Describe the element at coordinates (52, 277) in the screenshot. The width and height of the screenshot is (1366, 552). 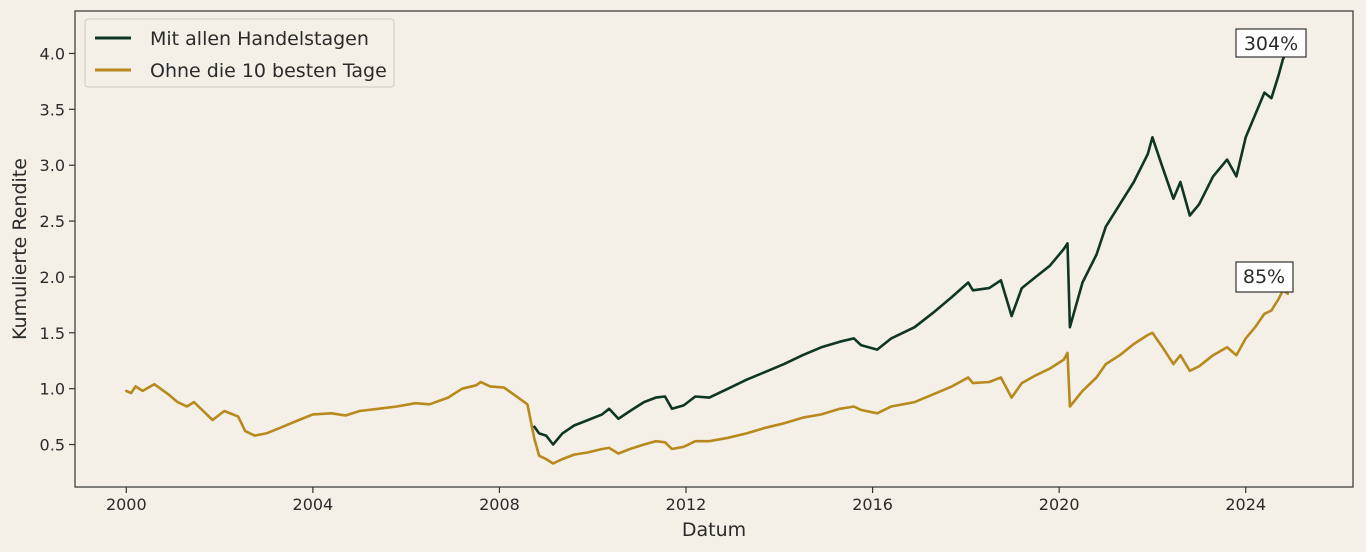
I see `y-tick-label: 2.0` at that location.